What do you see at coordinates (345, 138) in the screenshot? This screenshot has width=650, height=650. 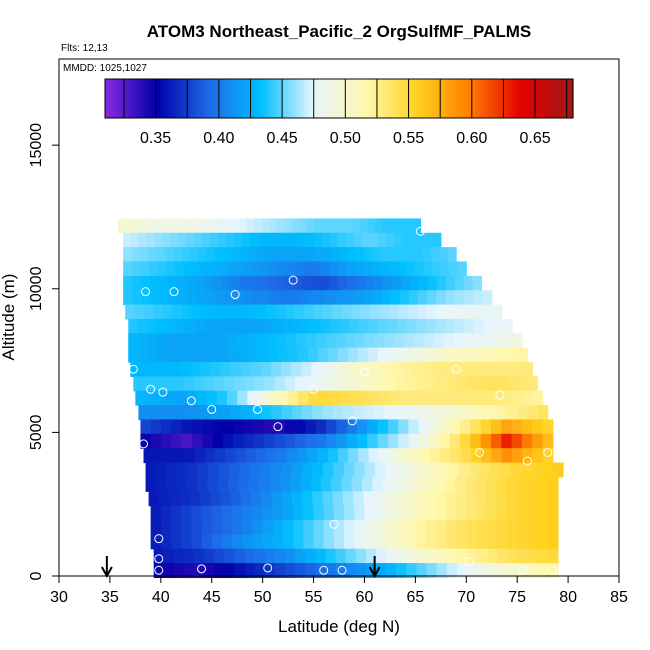 I see `colorbar-tick-label: 0.50` at bounding box center [345, 138].